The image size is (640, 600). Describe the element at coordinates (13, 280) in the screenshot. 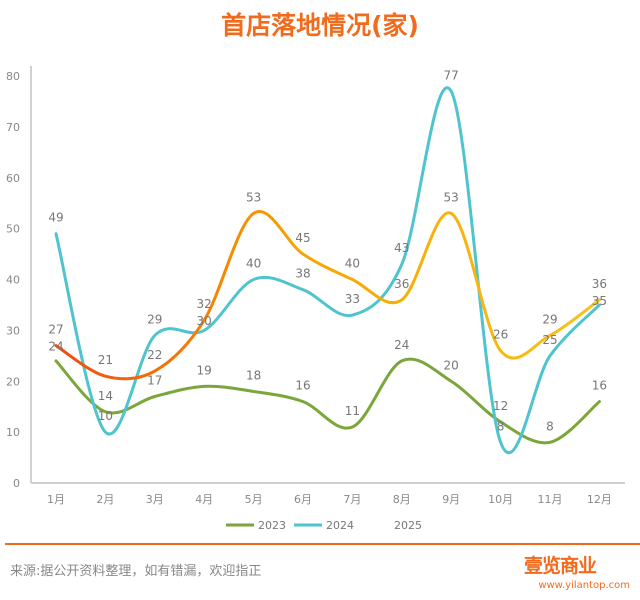

I see `y-tick-label: 40` at that location.